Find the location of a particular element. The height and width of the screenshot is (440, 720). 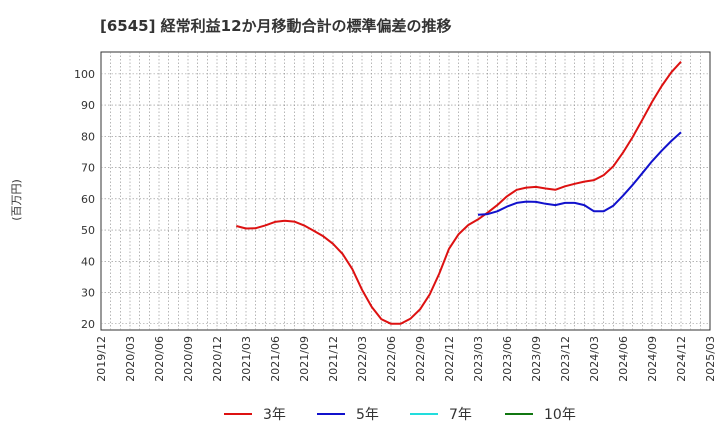

x-tick-label: 2024/06 is located at coordinates (623, 359).